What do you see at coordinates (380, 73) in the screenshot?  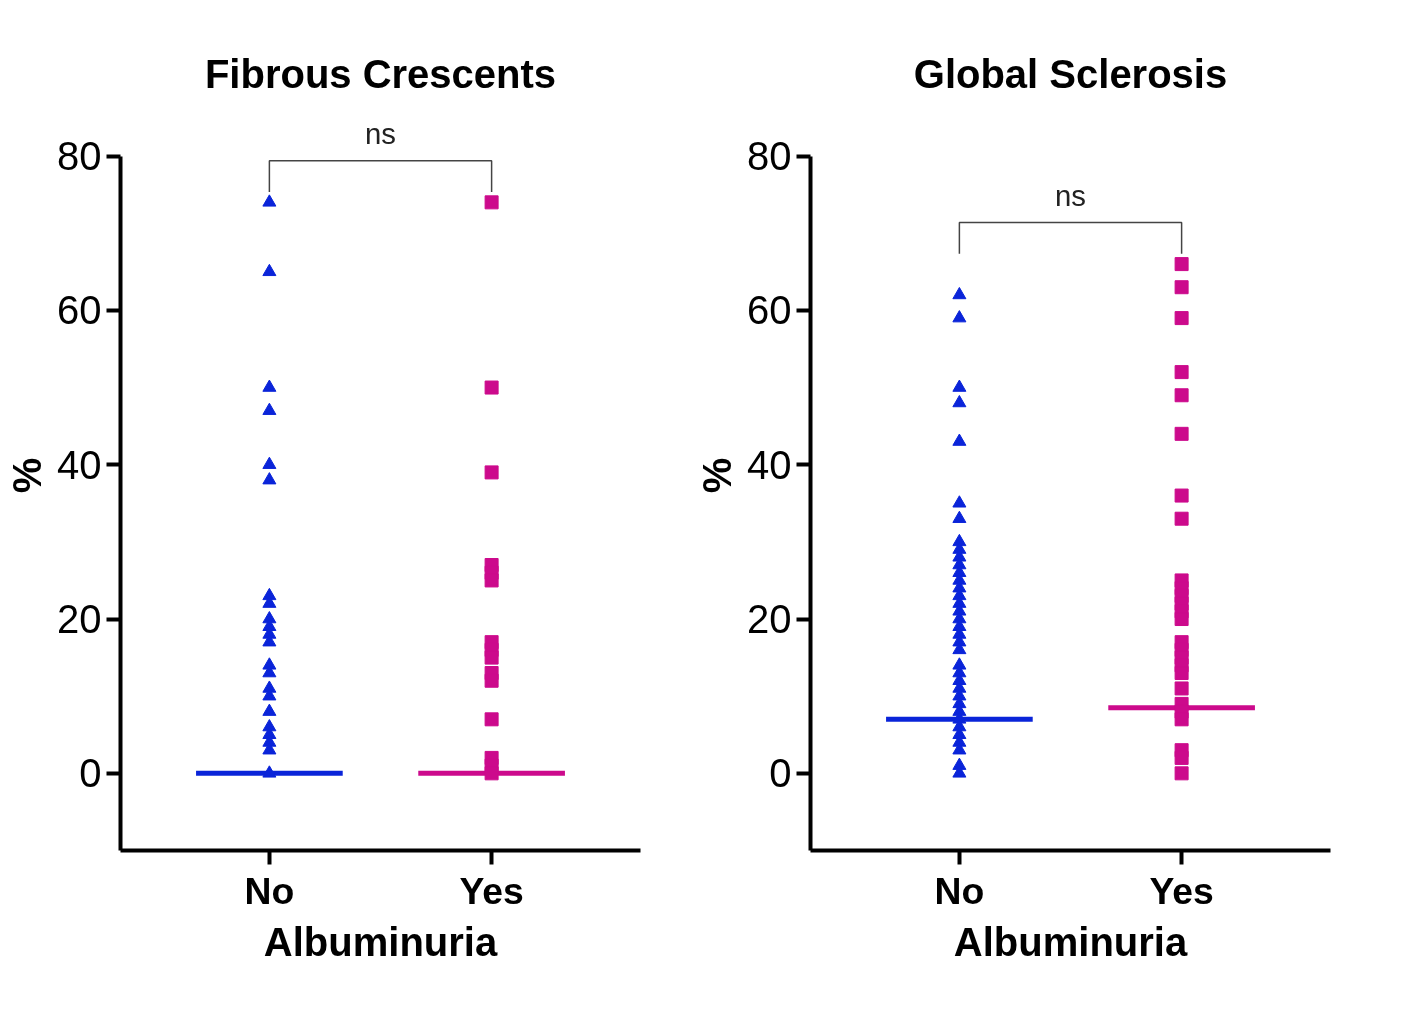 I see `chart-title: Fibrous Crescents` at bounding box center [380, 73].